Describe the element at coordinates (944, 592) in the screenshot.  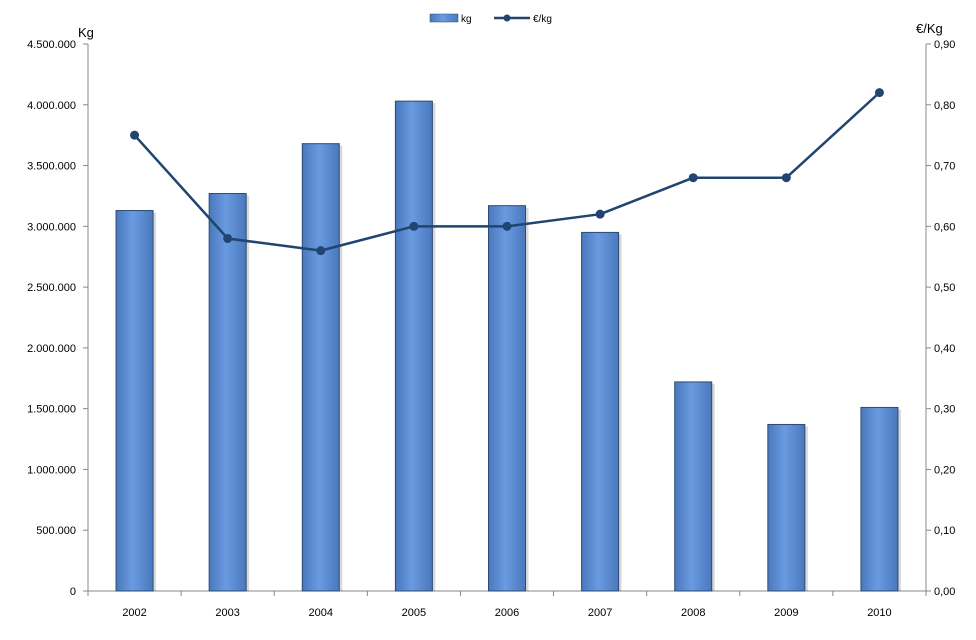
I see `right-tick-label: 0,00` at that location.